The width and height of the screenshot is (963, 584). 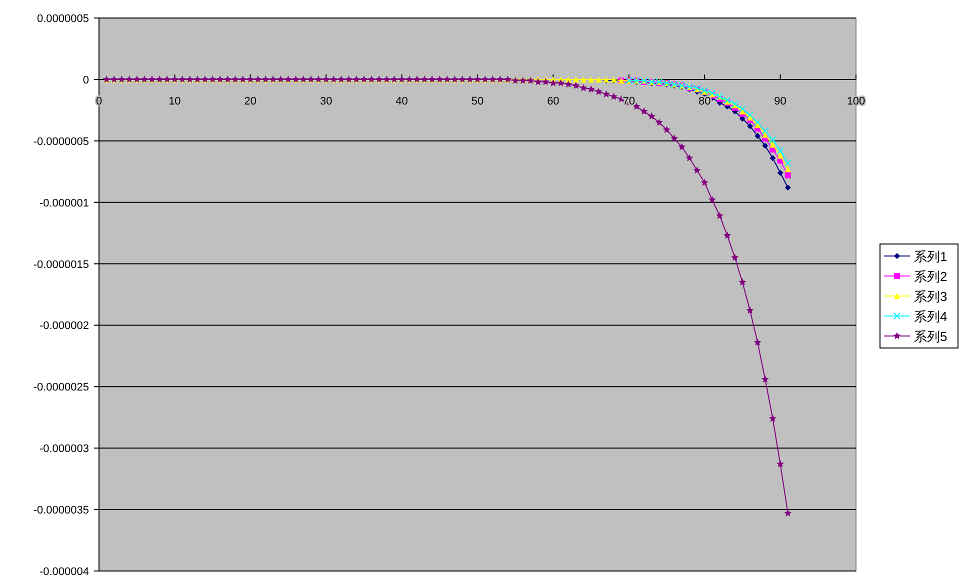 I want to click on y-tick-label: -0.000004, so click(x=64, y=572).